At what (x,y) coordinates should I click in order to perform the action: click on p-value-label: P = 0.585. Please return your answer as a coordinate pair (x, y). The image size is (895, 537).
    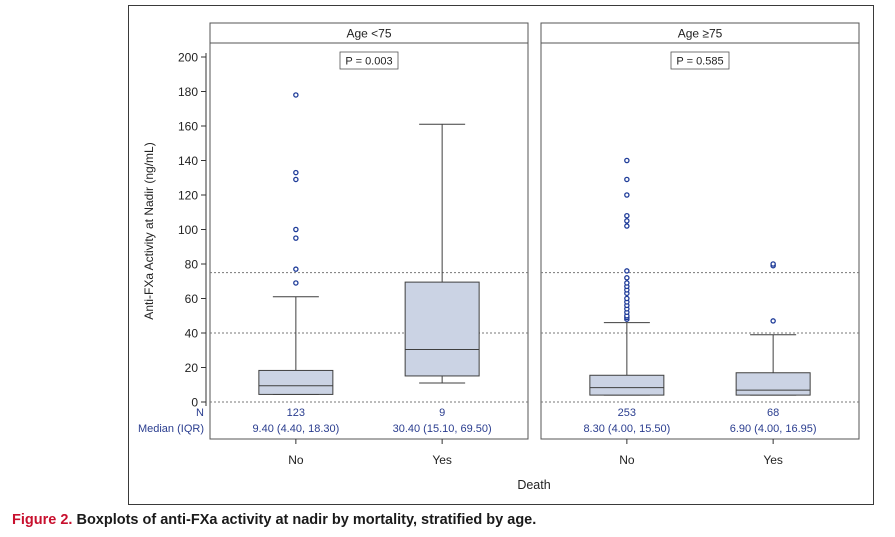
    Looking at the image, I should click on (699, 62).